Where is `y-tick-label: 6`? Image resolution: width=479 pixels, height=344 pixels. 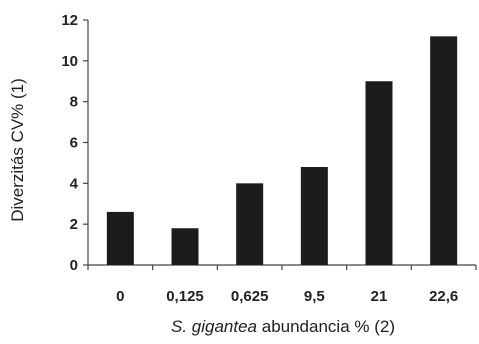
y-tick-label: 6 is located at coordinates (74, 143).